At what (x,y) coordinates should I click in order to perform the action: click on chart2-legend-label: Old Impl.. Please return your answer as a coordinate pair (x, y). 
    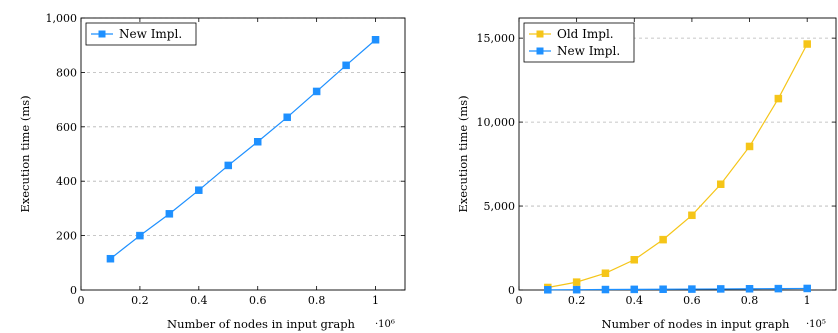
    Looking at the image, I should click on (585, 34).